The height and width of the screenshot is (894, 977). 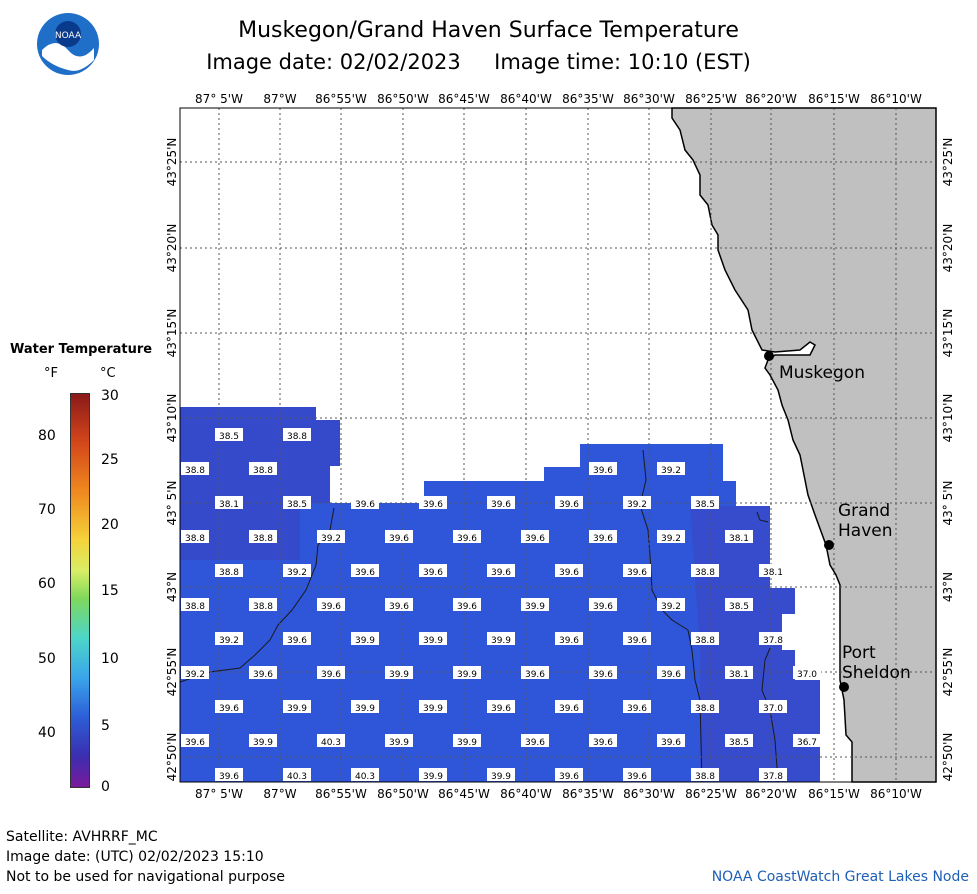 I want to click on longitude-label-bottom: 86°20'W, so click(x=771, y=794).